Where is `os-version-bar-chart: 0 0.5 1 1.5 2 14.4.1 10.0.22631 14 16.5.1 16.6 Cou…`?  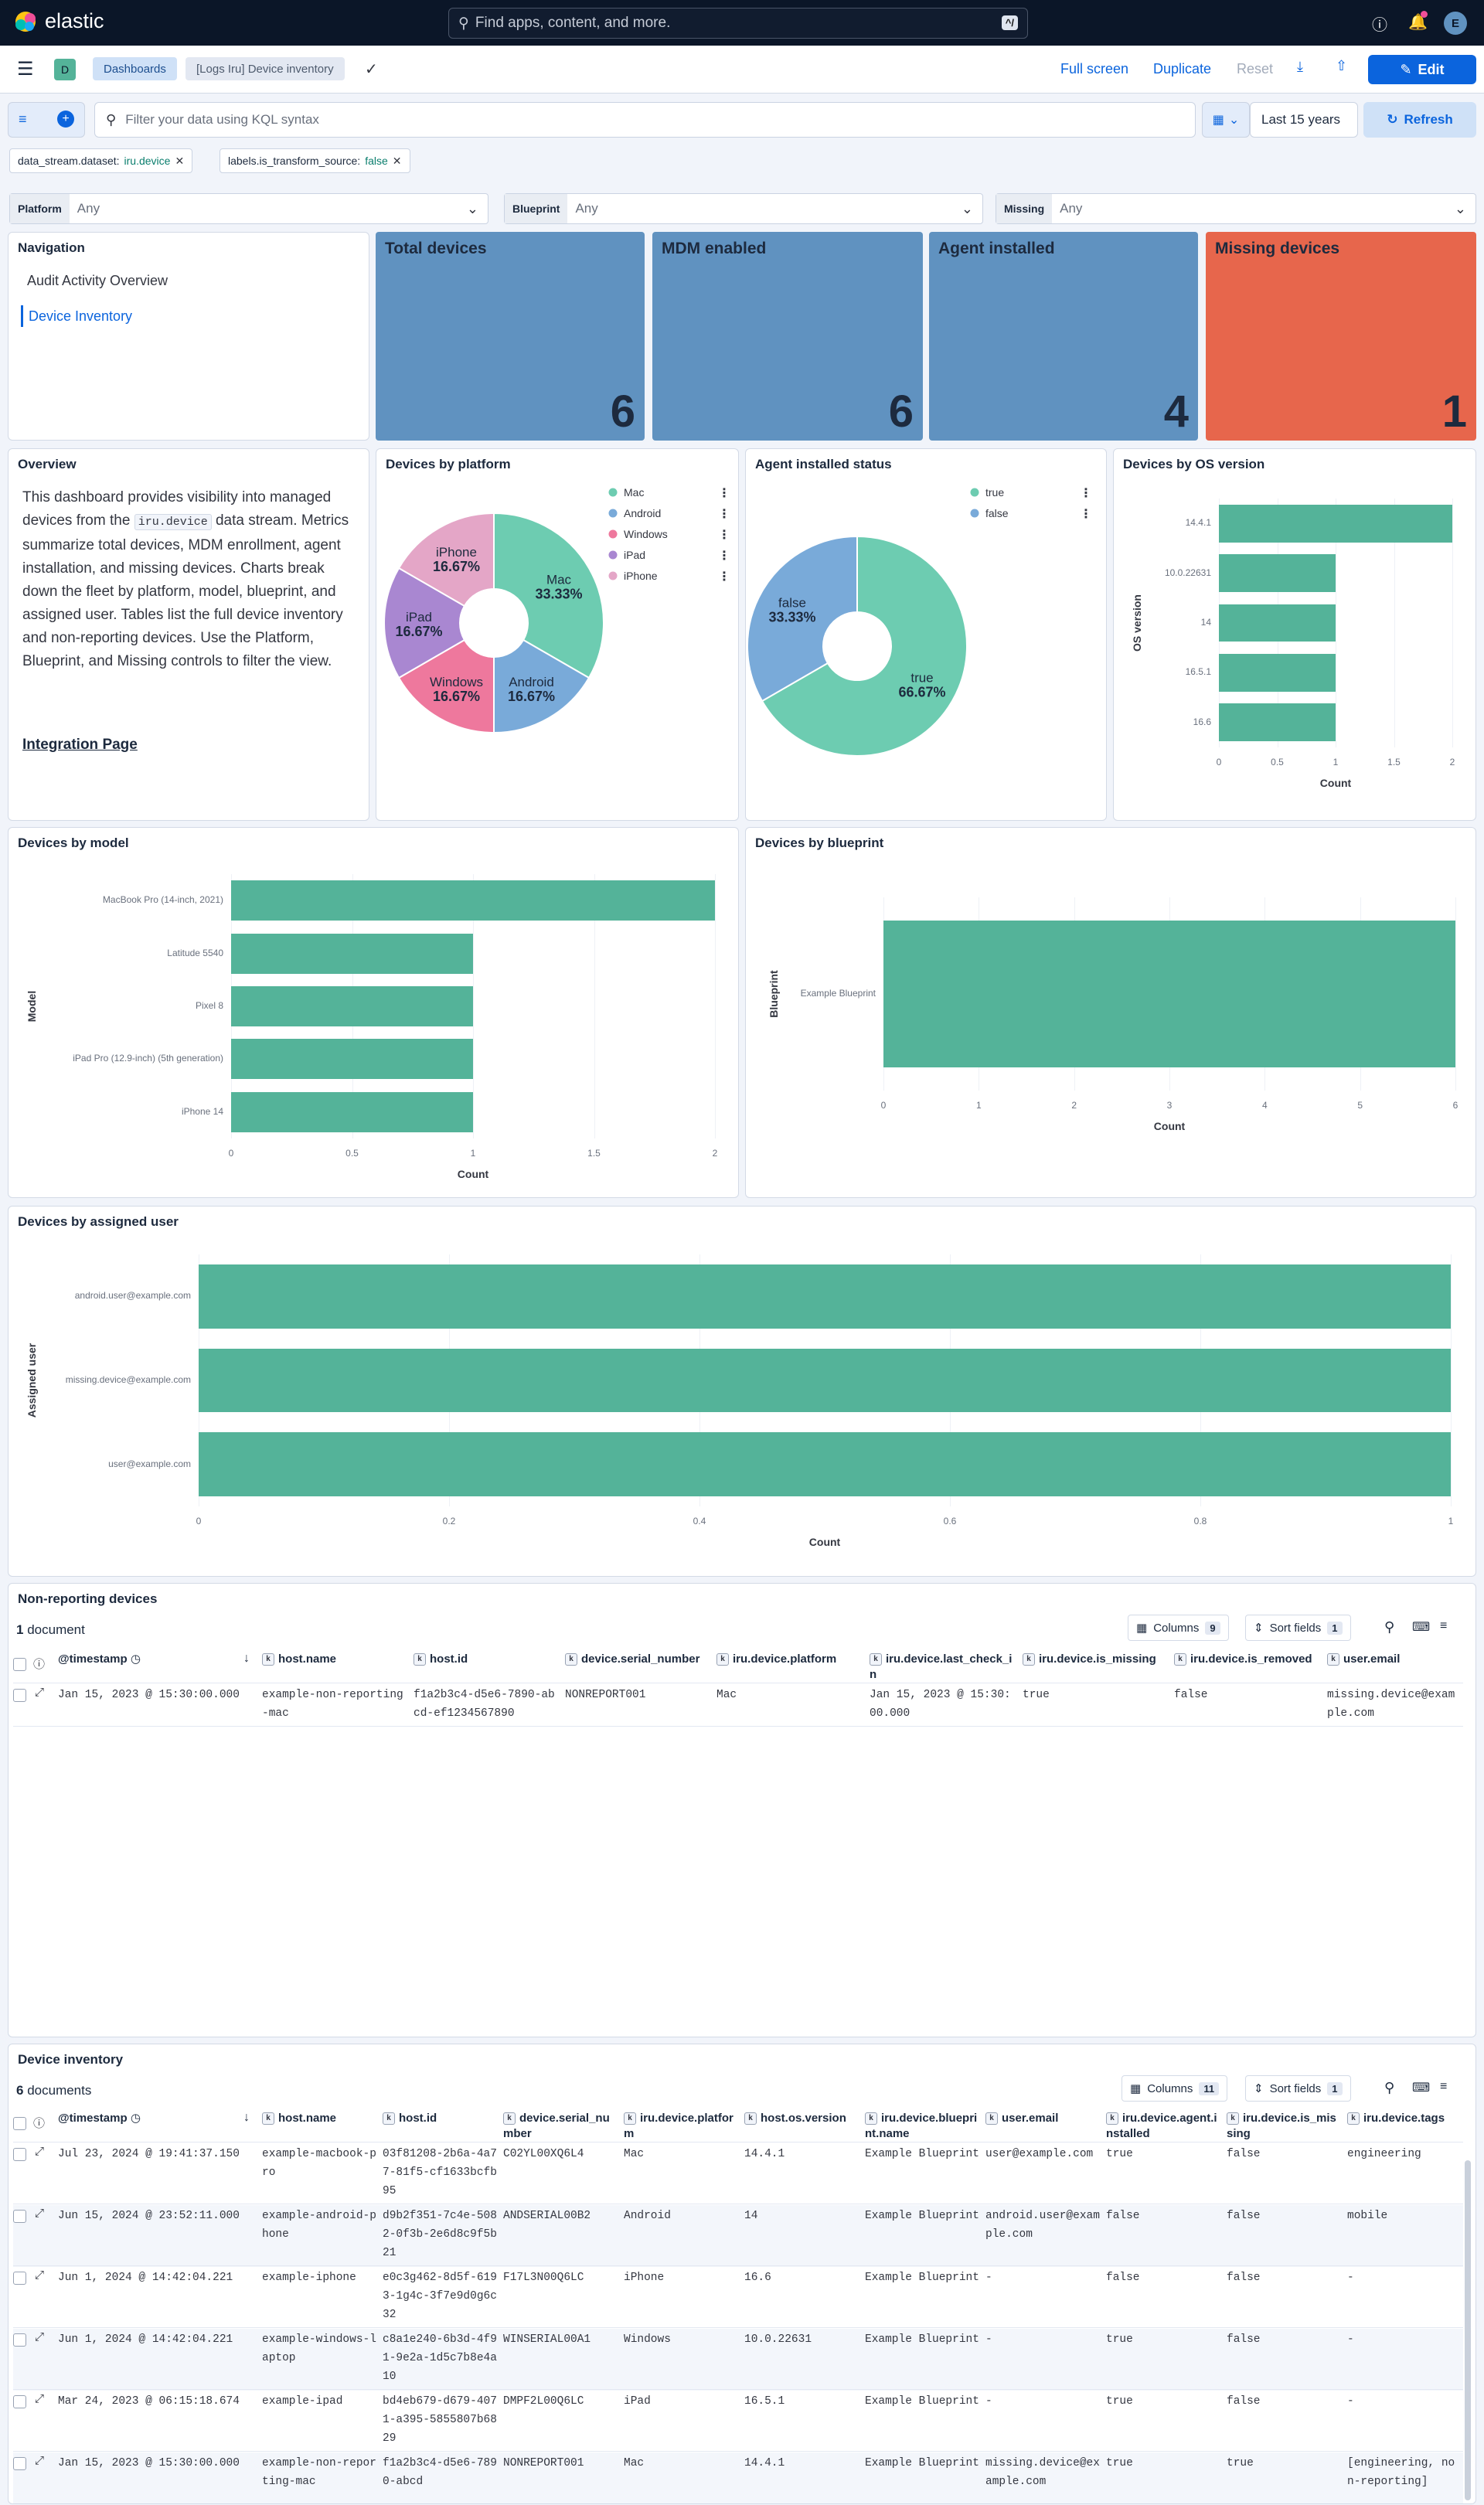 os-version-bar-chart: 0 0.5 1 1.5 2 14.4.1 10.0.22631 14 16.5.1 16.6 Cou… is located at coordinates (1294, 634).